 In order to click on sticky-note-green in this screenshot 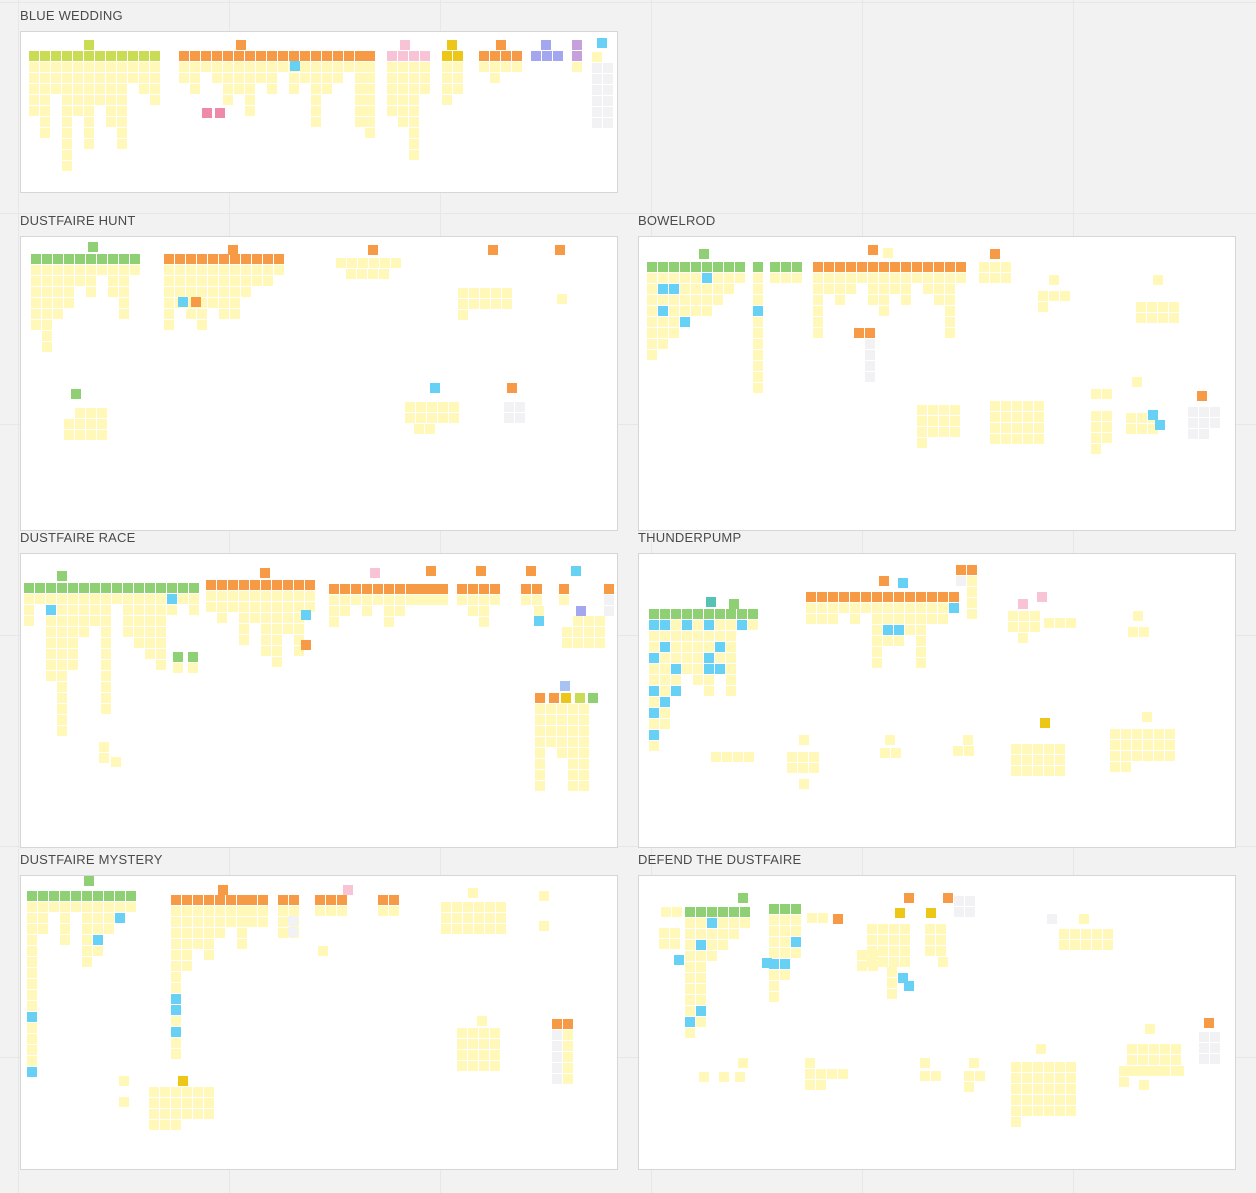, I will do `click(178, 657)`.